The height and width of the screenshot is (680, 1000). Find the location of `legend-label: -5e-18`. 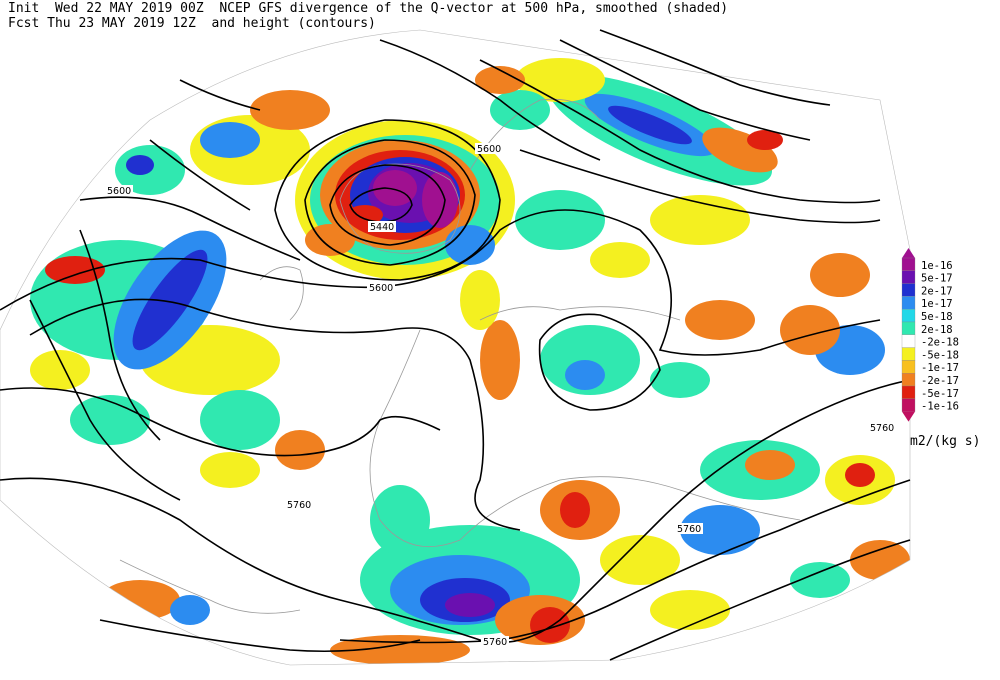

legend-label: -5e-18 is located at coordinates (940, 355).